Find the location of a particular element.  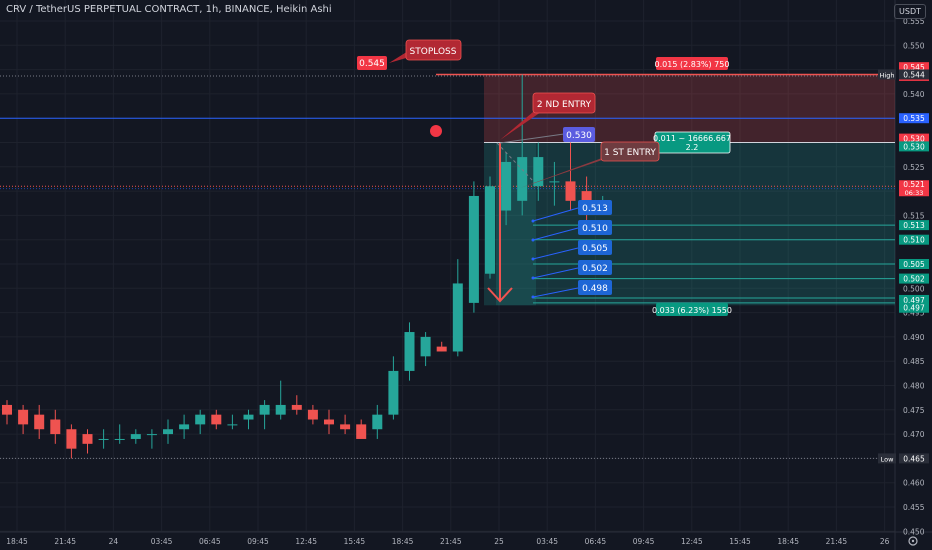

time-tick: 24 is located at coordinates (114, 541).